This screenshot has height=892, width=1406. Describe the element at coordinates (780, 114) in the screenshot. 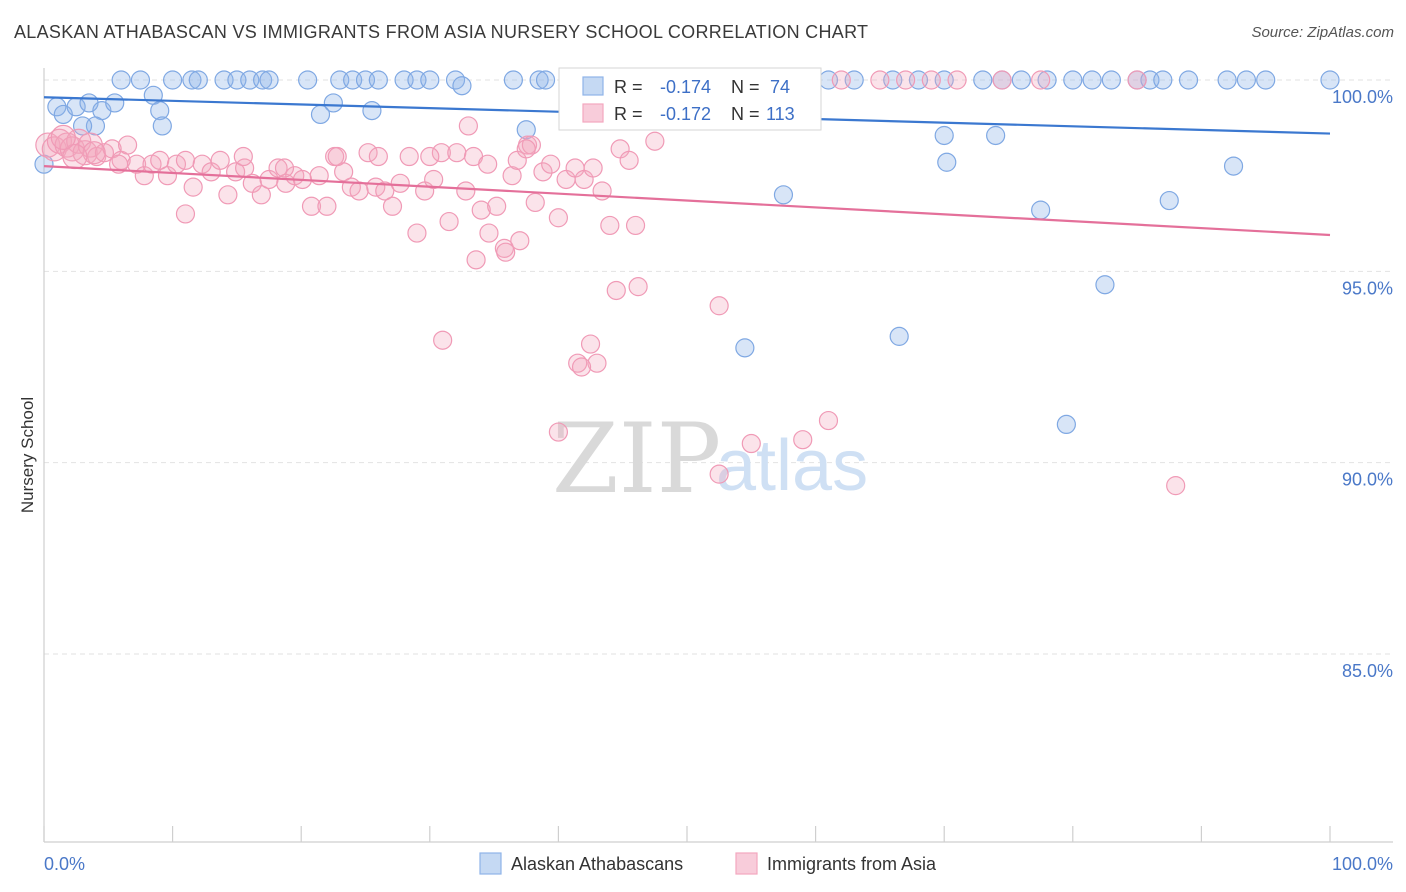

I see `stats-n-value-2: 113` at that location.